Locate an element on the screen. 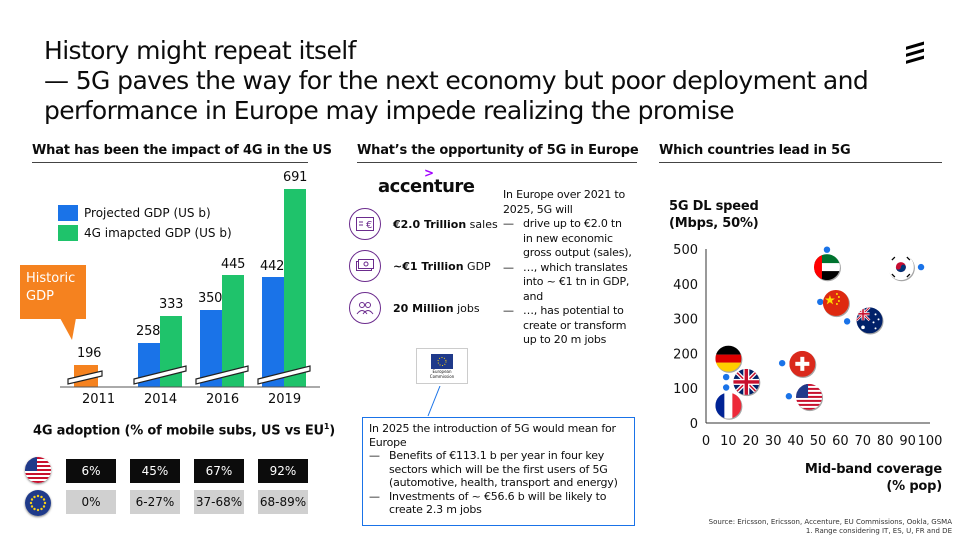  section-title-countries: Which countries lead in 5G is located at coordinates (755, 150).